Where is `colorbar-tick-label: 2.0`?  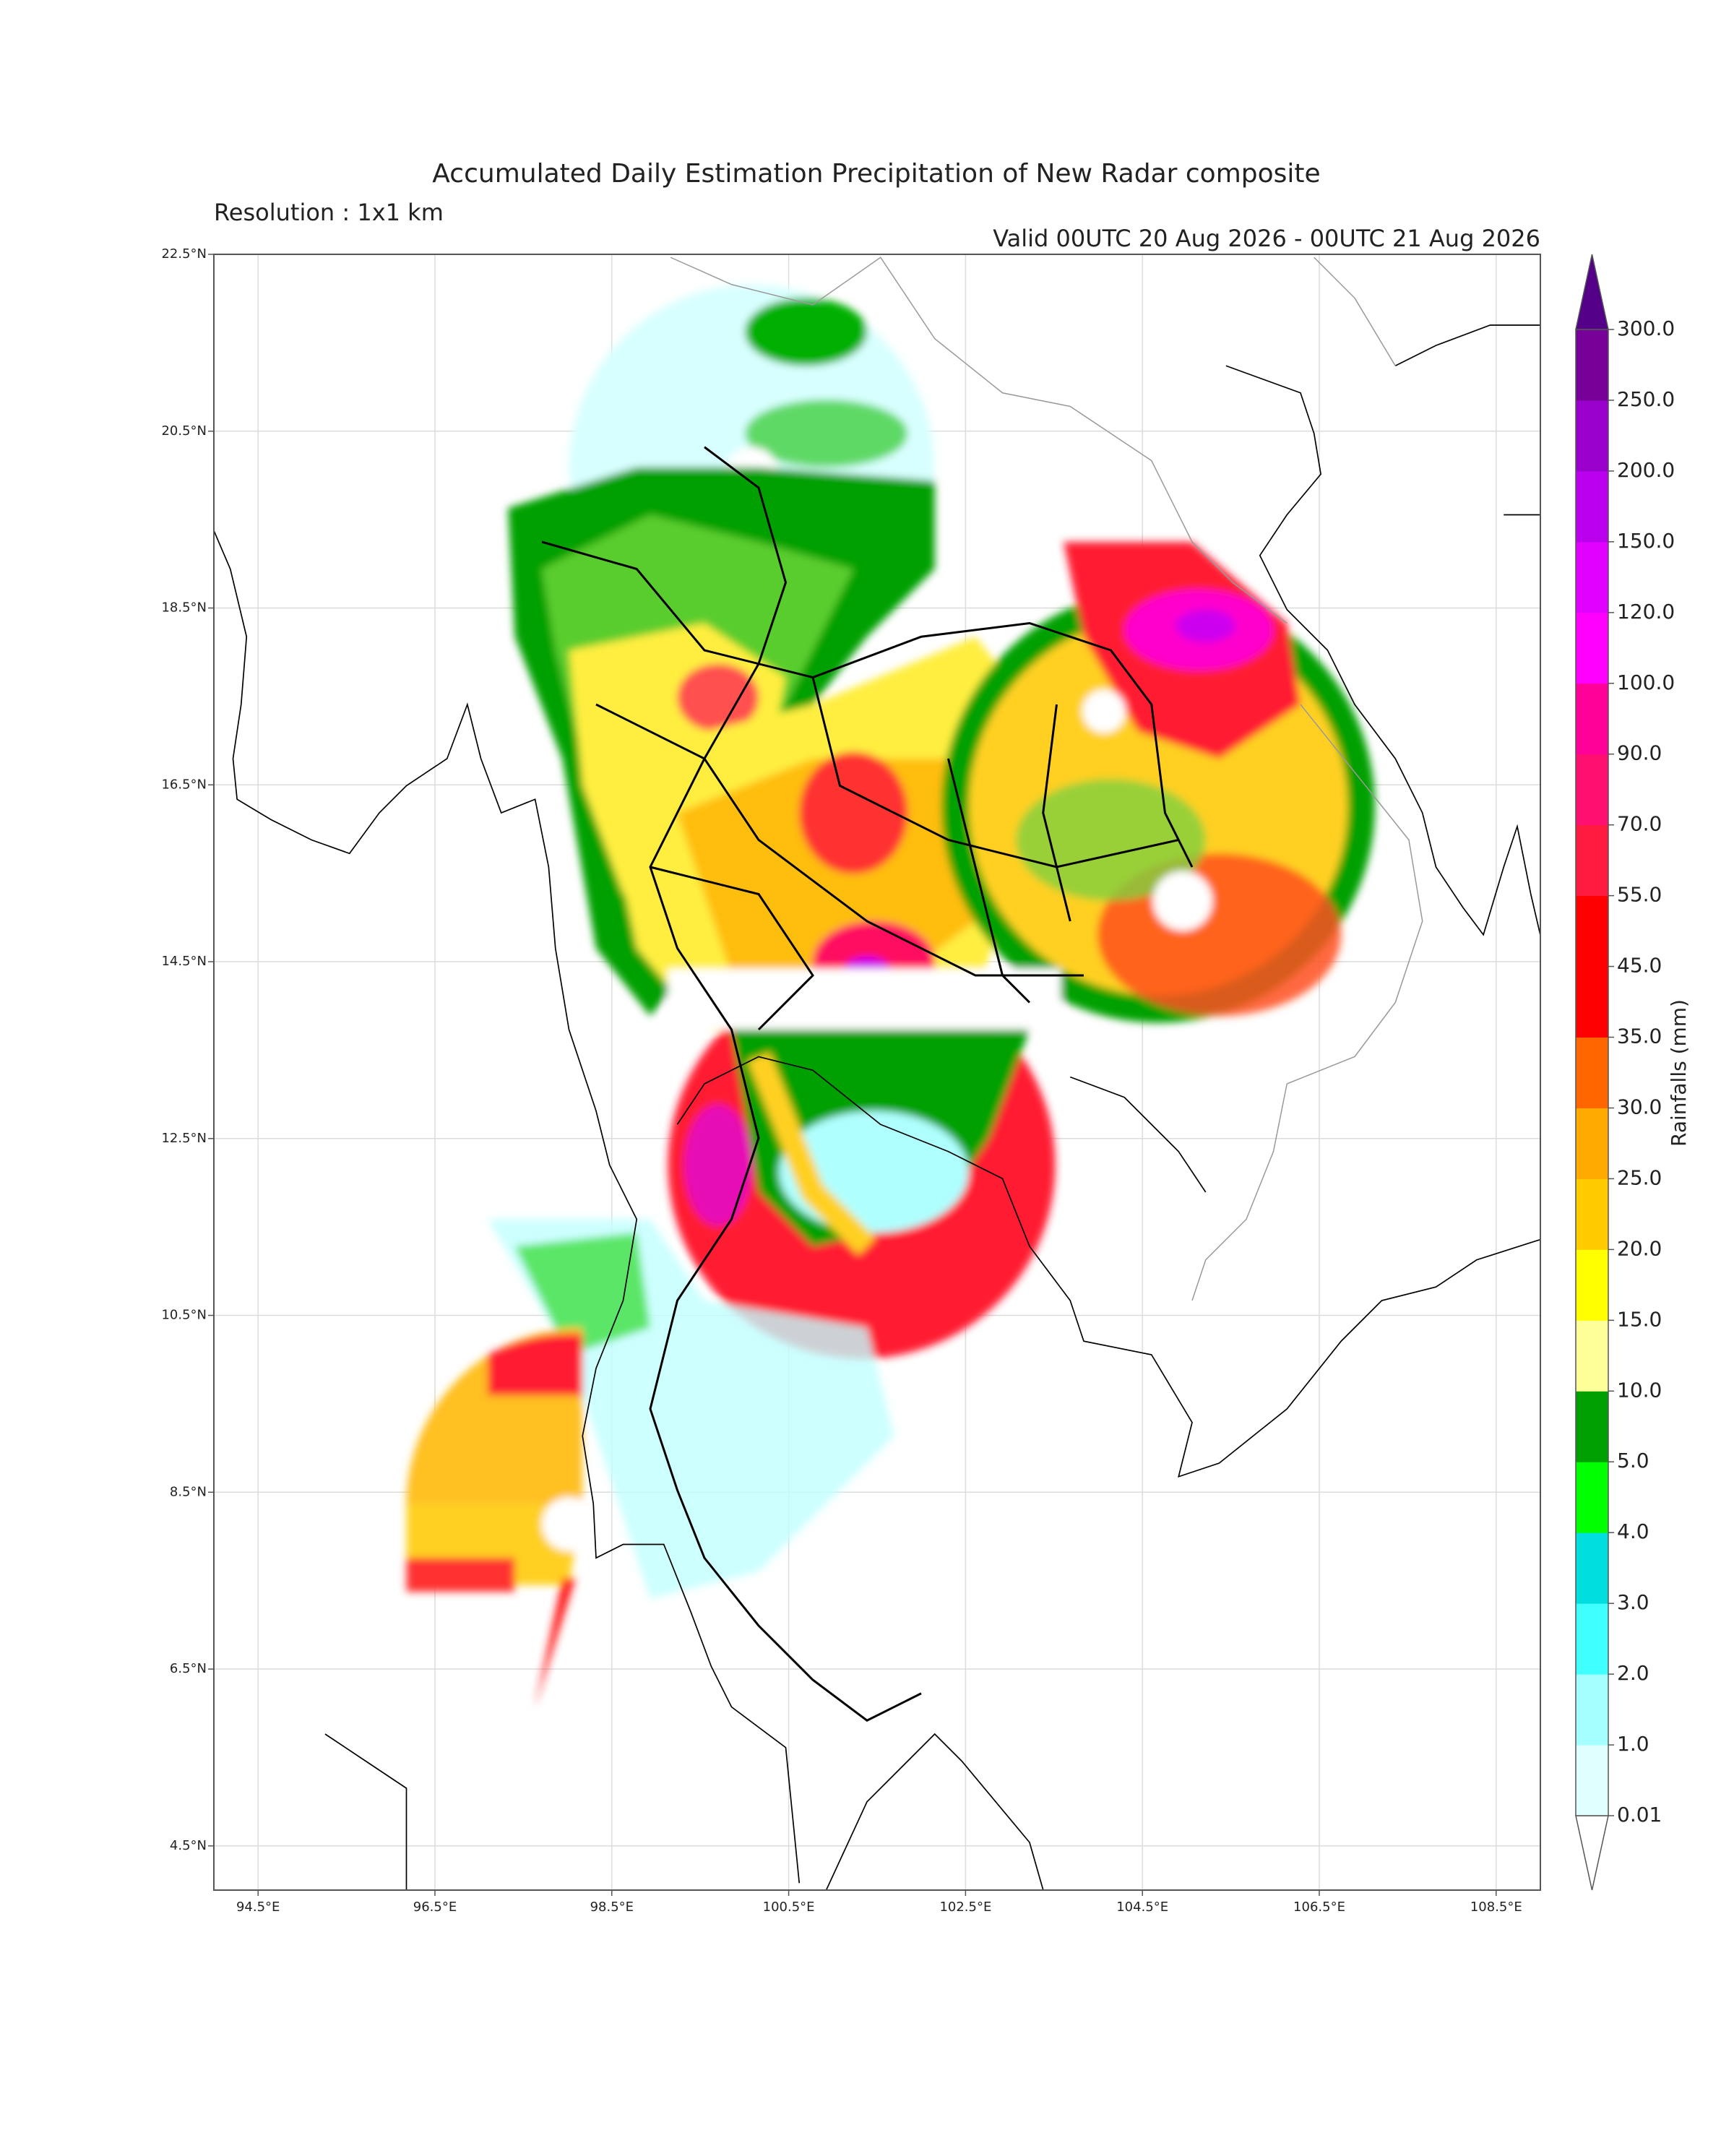
colorbar-tick-label: 2.0 is located at coordinates (1633, 1673).